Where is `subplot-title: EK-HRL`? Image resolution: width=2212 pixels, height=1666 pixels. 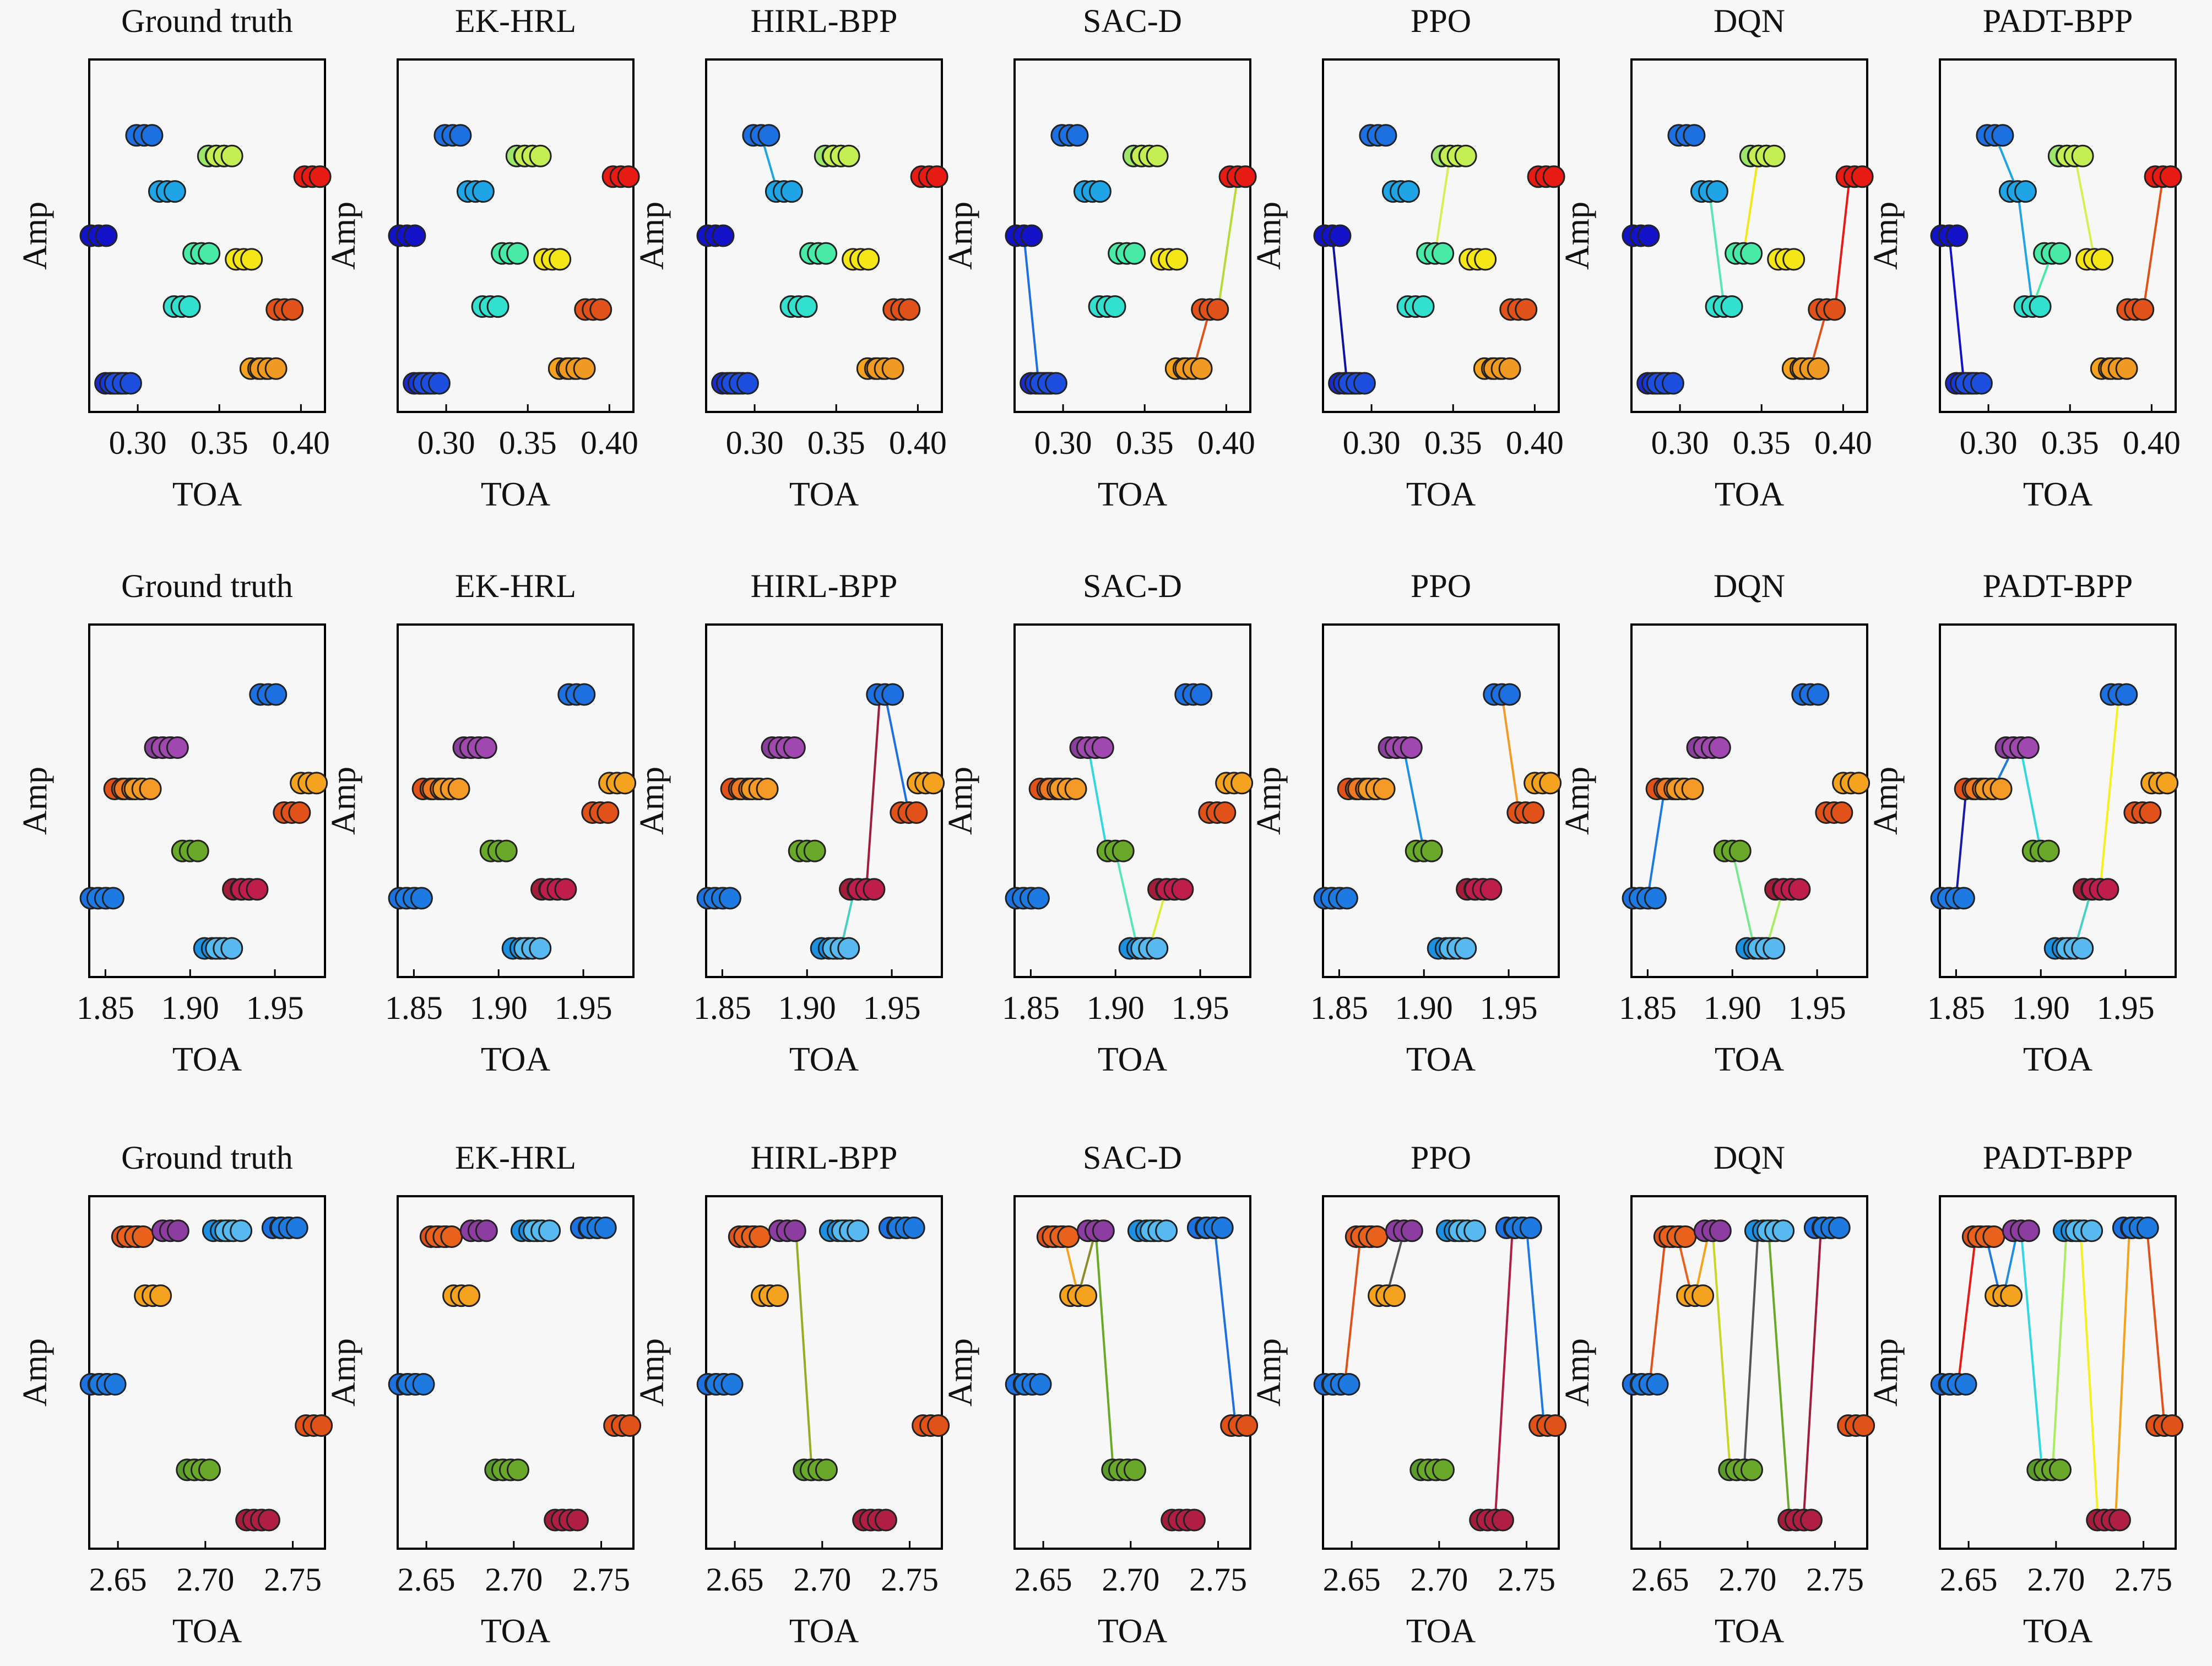 subplot-title: EK-HRL is located at coordinates (515, 21).